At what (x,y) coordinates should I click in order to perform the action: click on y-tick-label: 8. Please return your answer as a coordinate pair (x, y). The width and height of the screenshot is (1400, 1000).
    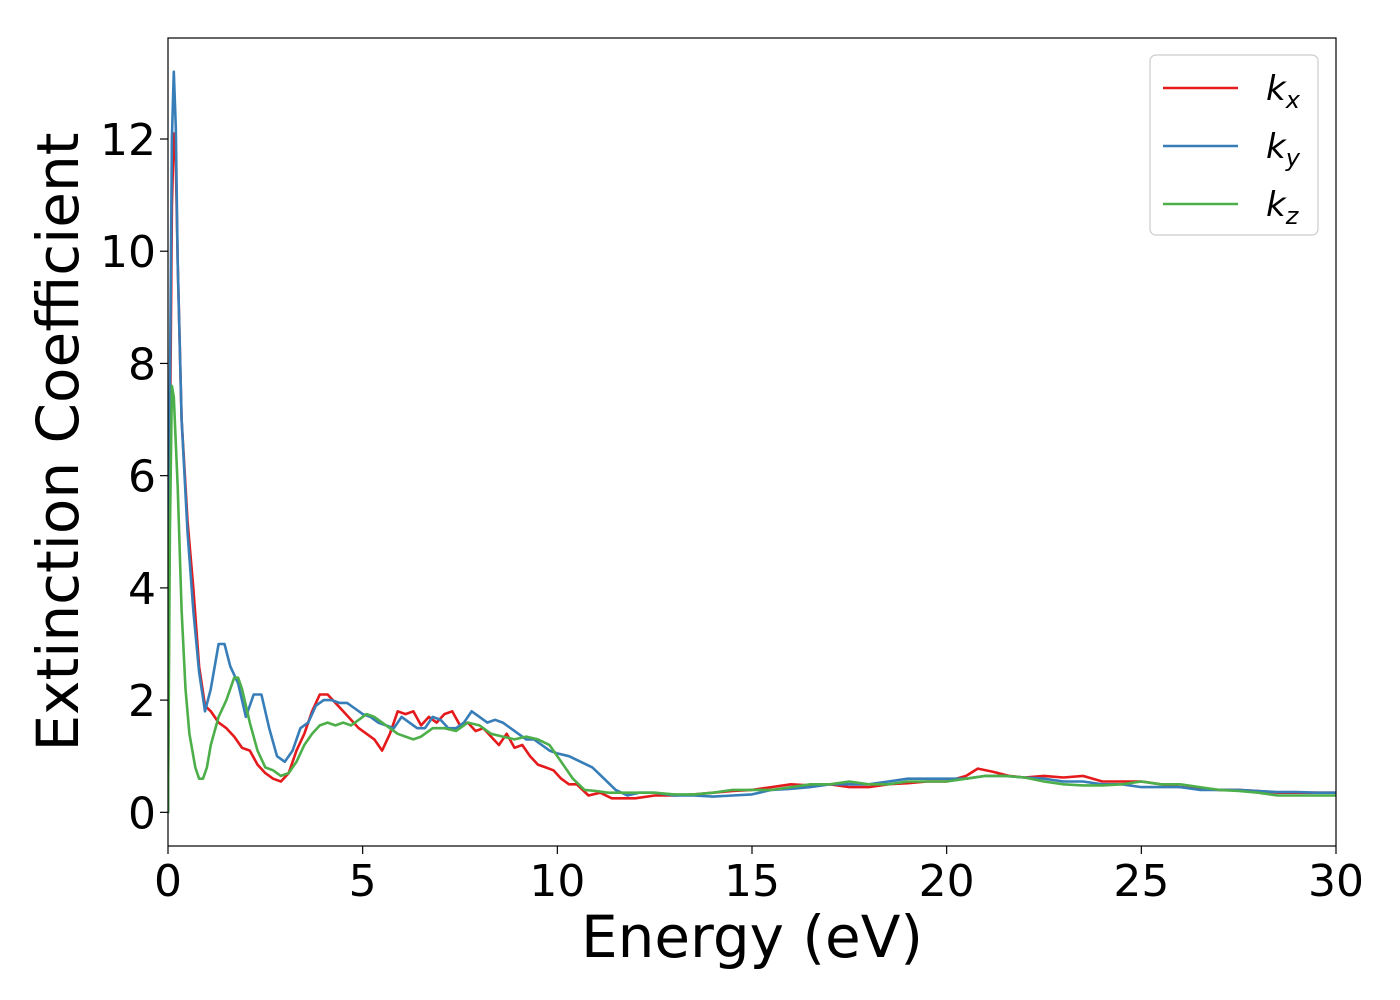
    Looking at the image, I should click on (142, 364).